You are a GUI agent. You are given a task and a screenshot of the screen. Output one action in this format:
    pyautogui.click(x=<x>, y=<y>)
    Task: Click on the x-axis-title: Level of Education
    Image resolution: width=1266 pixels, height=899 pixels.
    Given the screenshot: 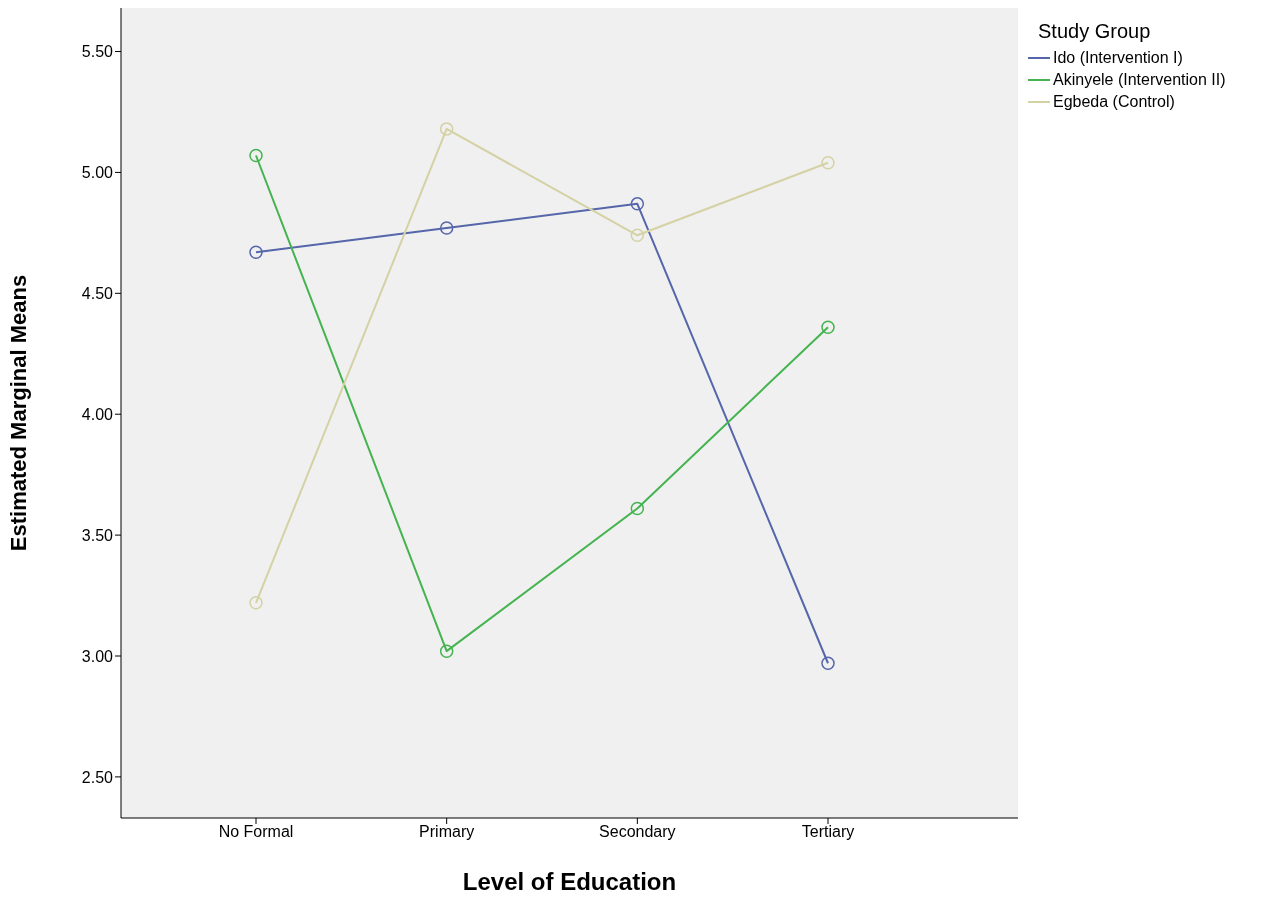 What is the action you would take?
    pyautogui.click(x=569, y=881)
    